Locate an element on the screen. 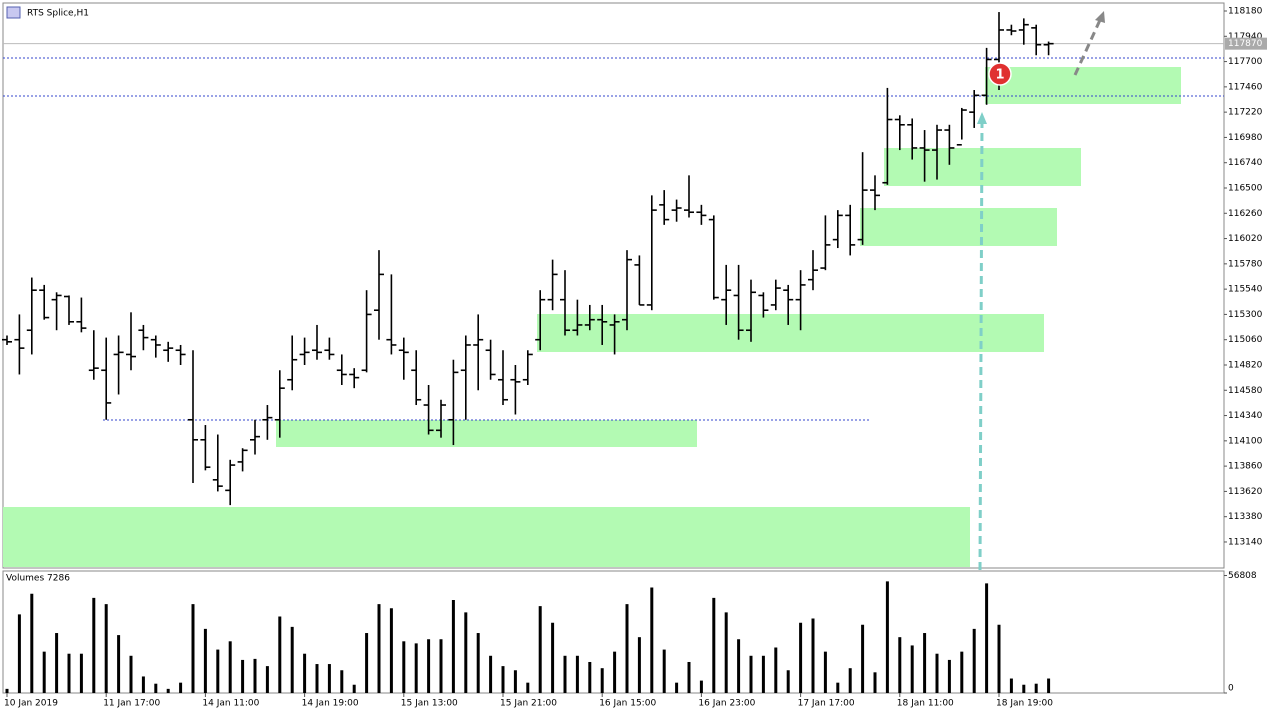 Image resolution: width=1280 pixels, height=714 pixels. x-tick-label: 10 Jan 2019 is located at coordinates (31, 704).